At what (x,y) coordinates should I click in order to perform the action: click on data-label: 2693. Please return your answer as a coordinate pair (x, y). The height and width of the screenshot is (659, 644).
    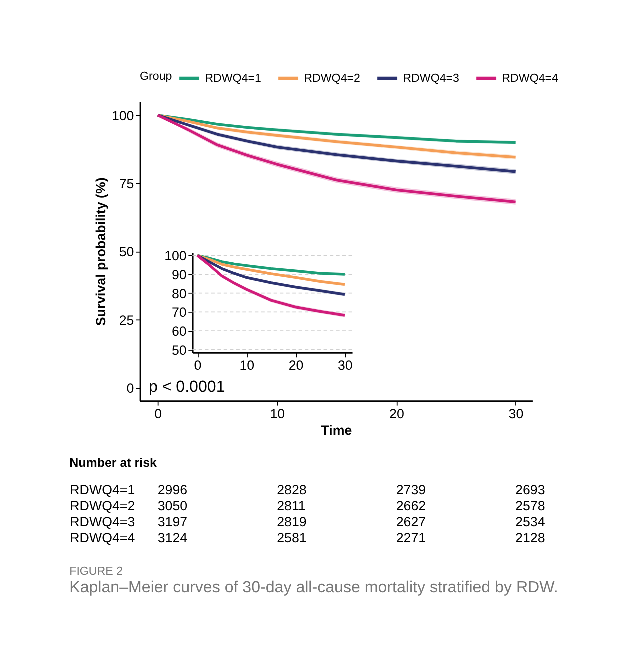
    Looking at the image, I should click on (531, 490).